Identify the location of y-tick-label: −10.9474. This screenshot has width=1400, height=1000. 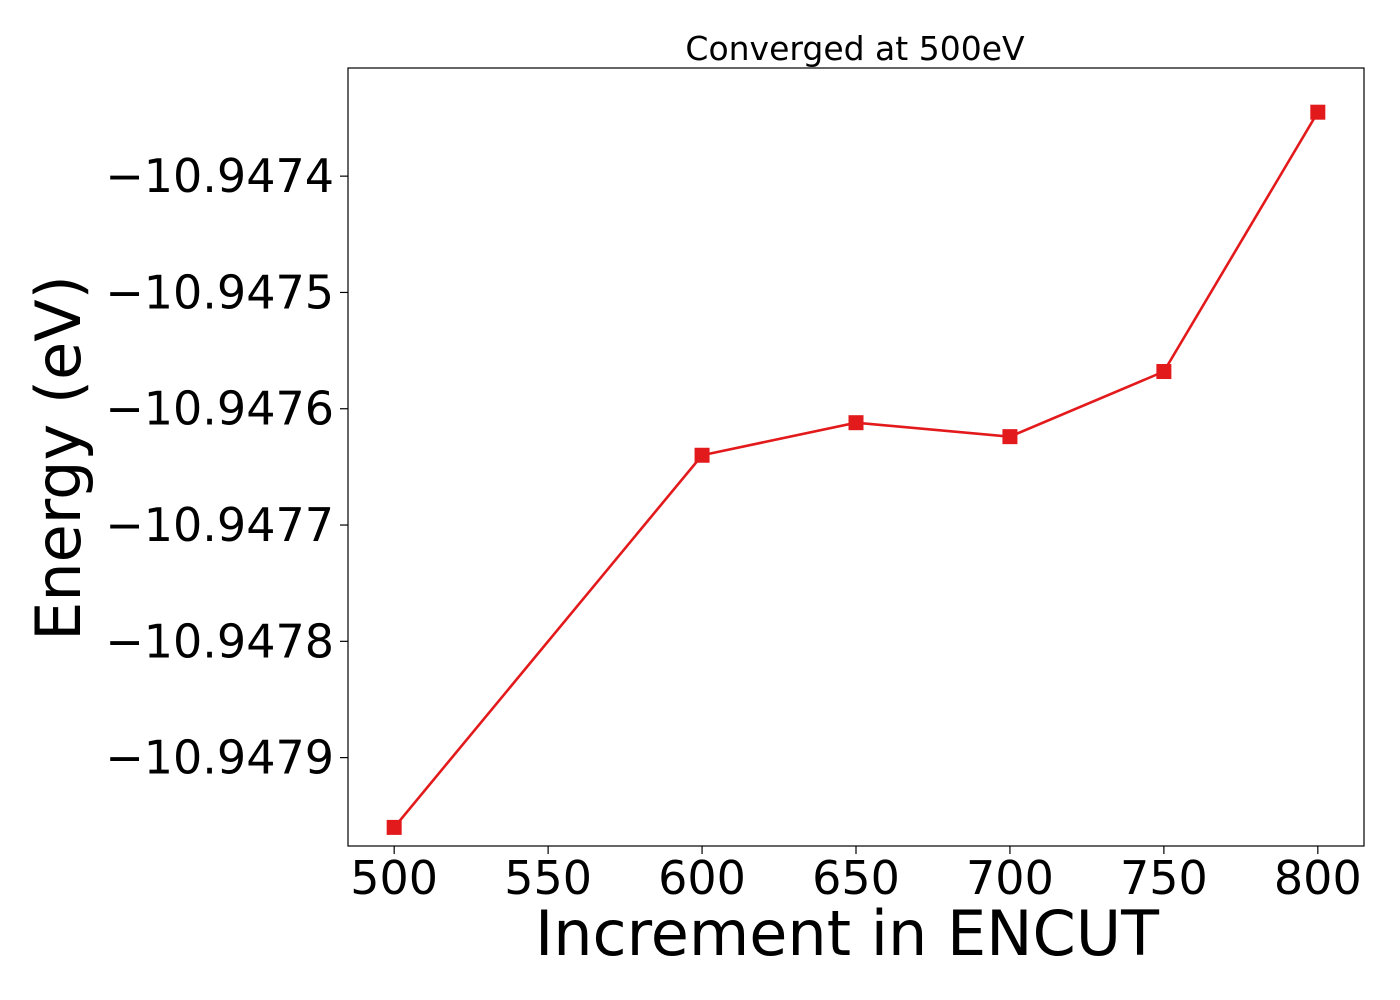
(219, 176).